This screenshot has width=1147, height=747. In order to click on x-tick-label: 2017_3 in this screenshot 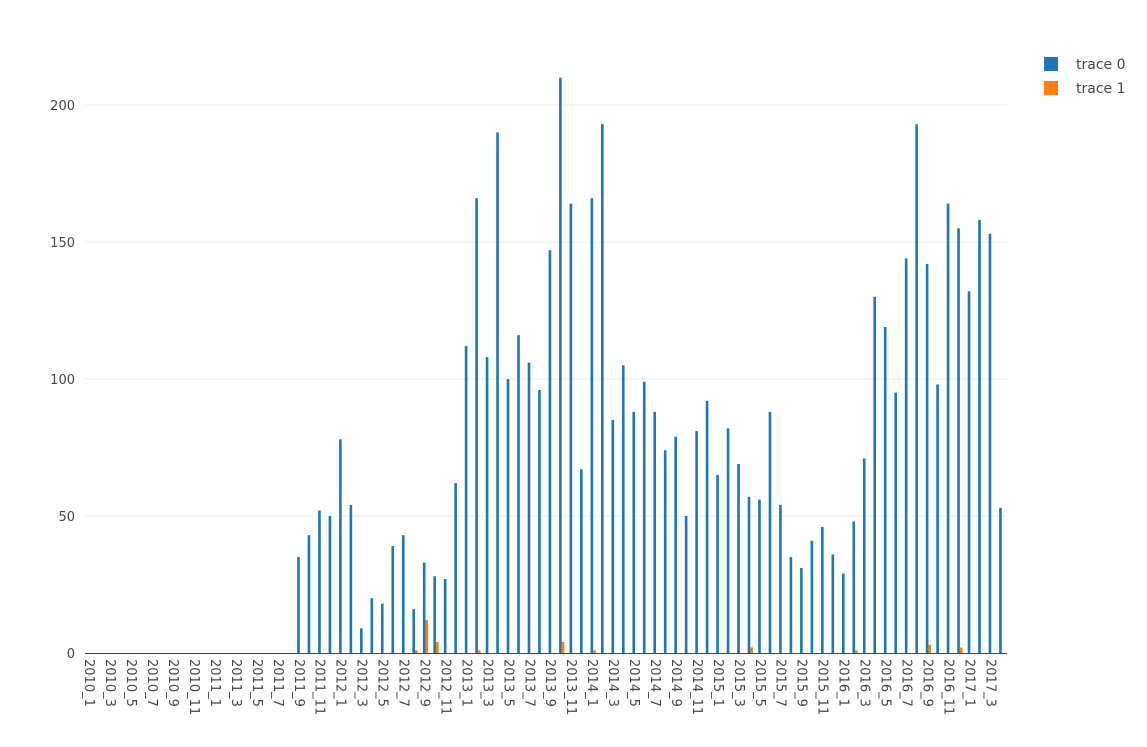, I will do `click(989, 683)`.